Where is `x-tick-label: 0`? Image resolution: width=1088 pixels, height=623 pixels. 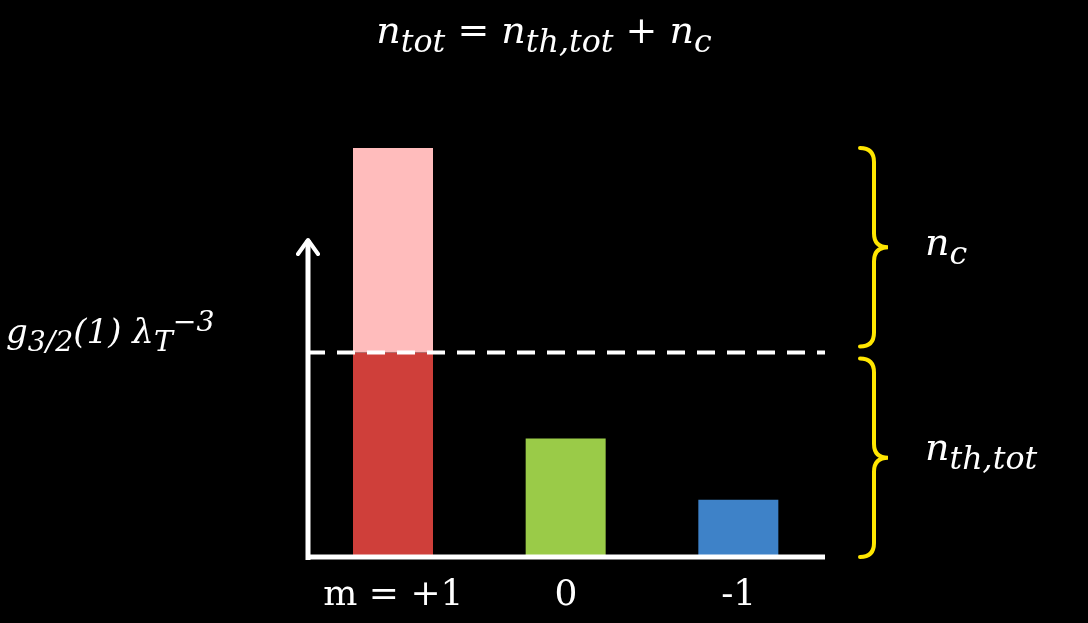 x-tick-label: 0 is located at coordinates (566, 592).